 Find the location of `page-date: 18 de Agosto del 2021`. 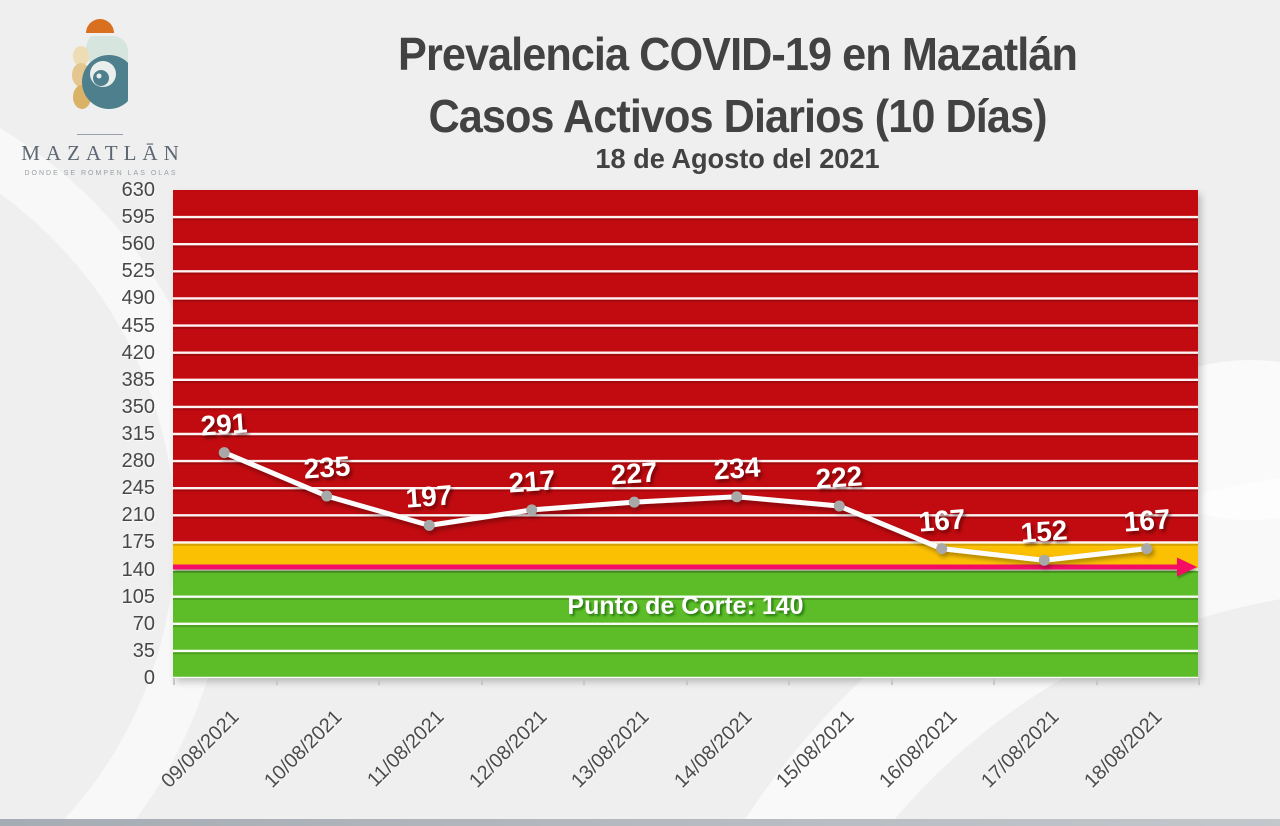

page-date: 18 de Agosto del 2021 is located at coordinates (737, 158).